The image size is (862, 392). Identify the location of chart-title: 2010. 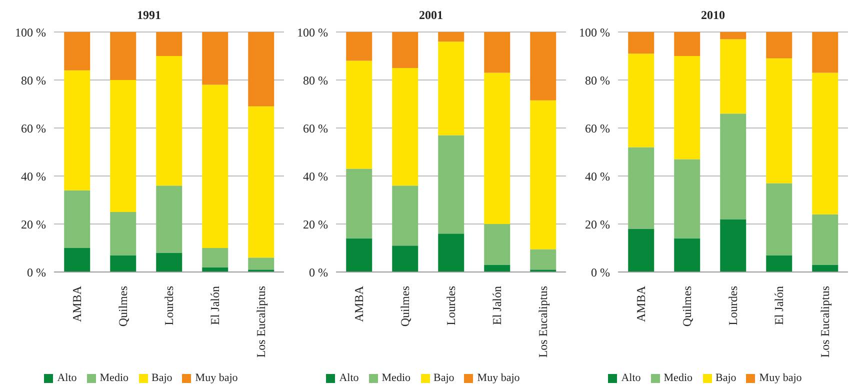
(713, 16).